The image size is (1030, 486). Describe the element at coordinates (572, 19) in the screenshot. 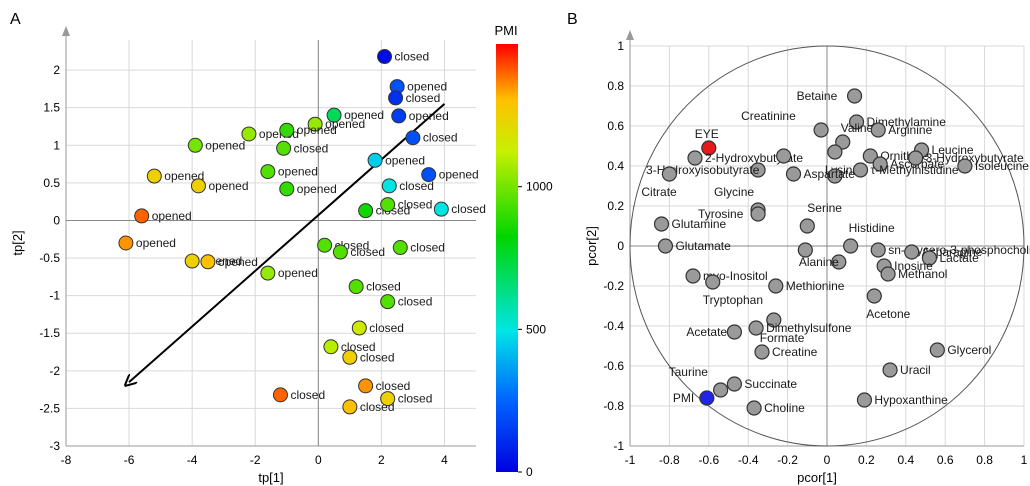

I see `panel-b-letter: B` at that location.